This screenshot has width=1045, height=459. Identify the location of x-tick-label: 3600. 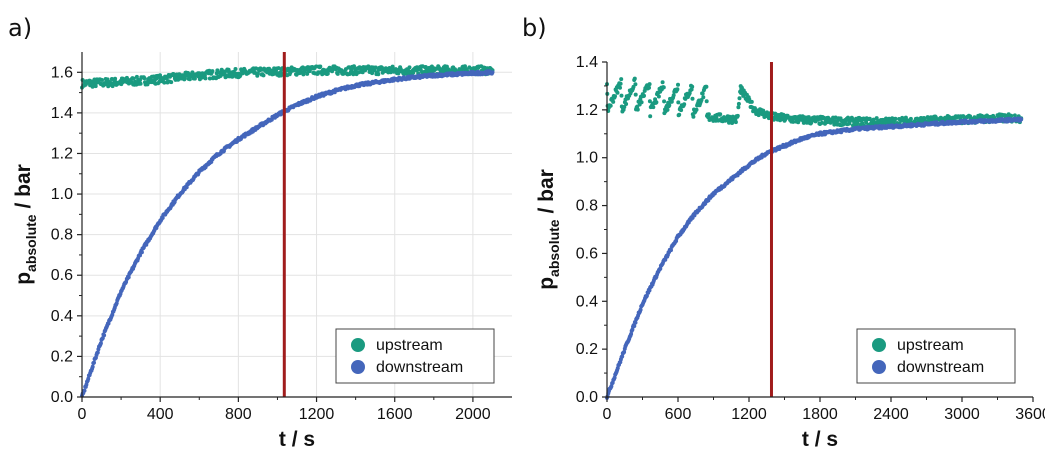
(1030, 414).